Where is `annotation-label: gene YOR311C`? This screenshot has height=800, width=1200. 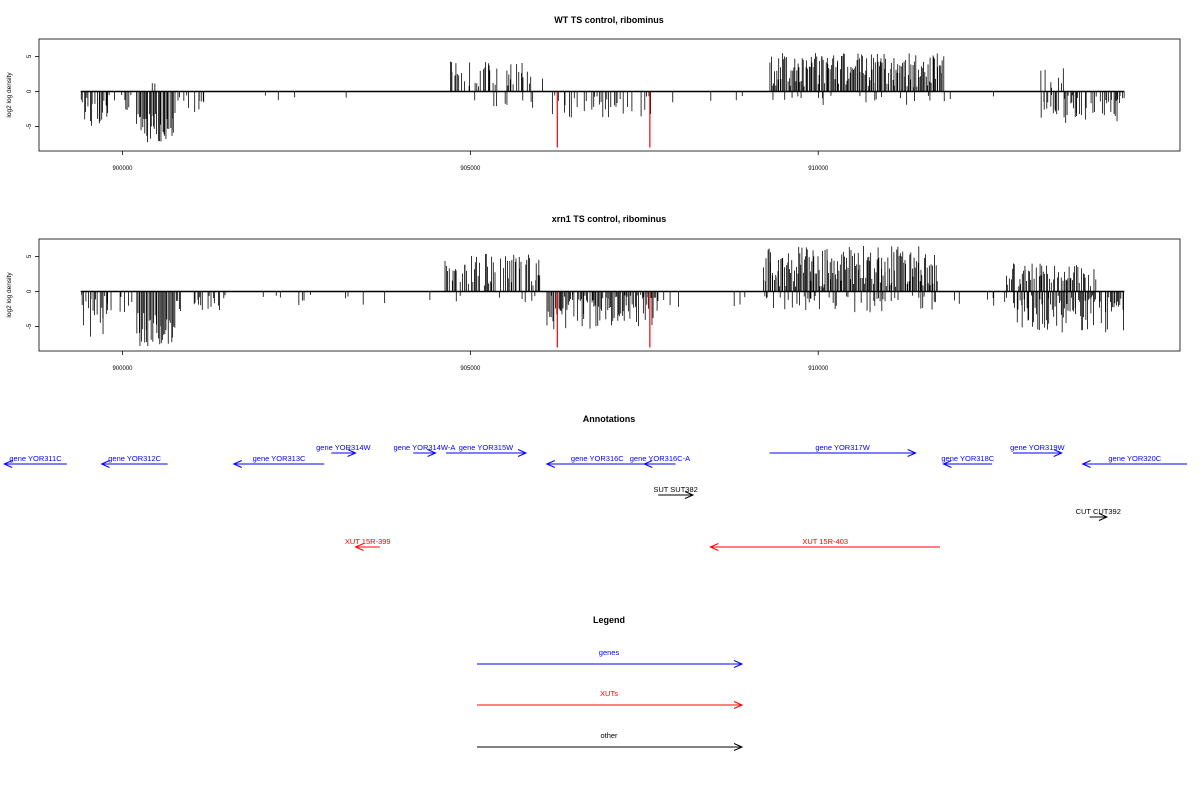 annotation-label: gene YOR311C is located at coordinates (35, 458).